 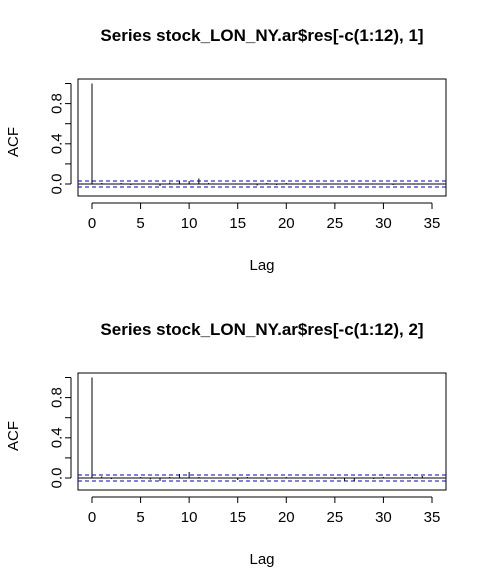 I want to click on chart-title: Series stock_LON_NY.ar$res[-c(1:12), 2], so click(x=261, y=329).